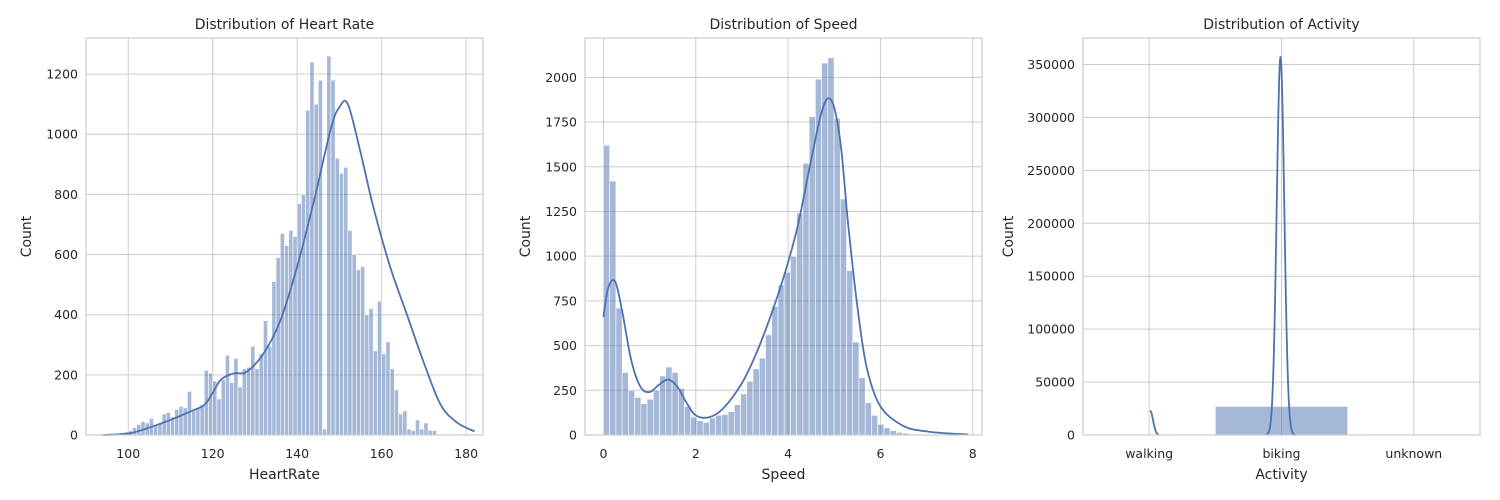 The image size is (1500, 500). What do you see at coordinates (66, 374) in the screenshot?
I see `y-tick-label: 200` at bounding box center [66, 374].